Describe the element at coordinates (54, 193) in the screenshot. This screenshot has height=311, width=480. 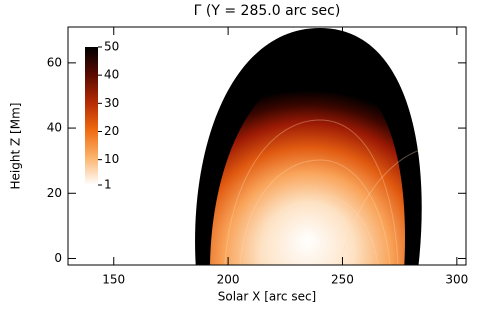
I see `y-tick-label: 20` at that location.